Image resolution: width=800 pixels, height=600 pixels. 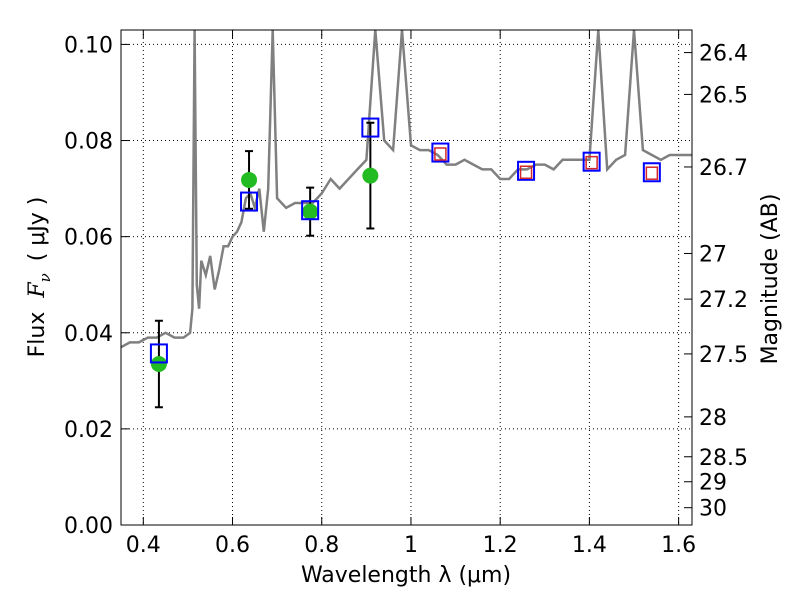 I want to click on right-axis-label: Magnitude (AB), so click(x=770, y=279).